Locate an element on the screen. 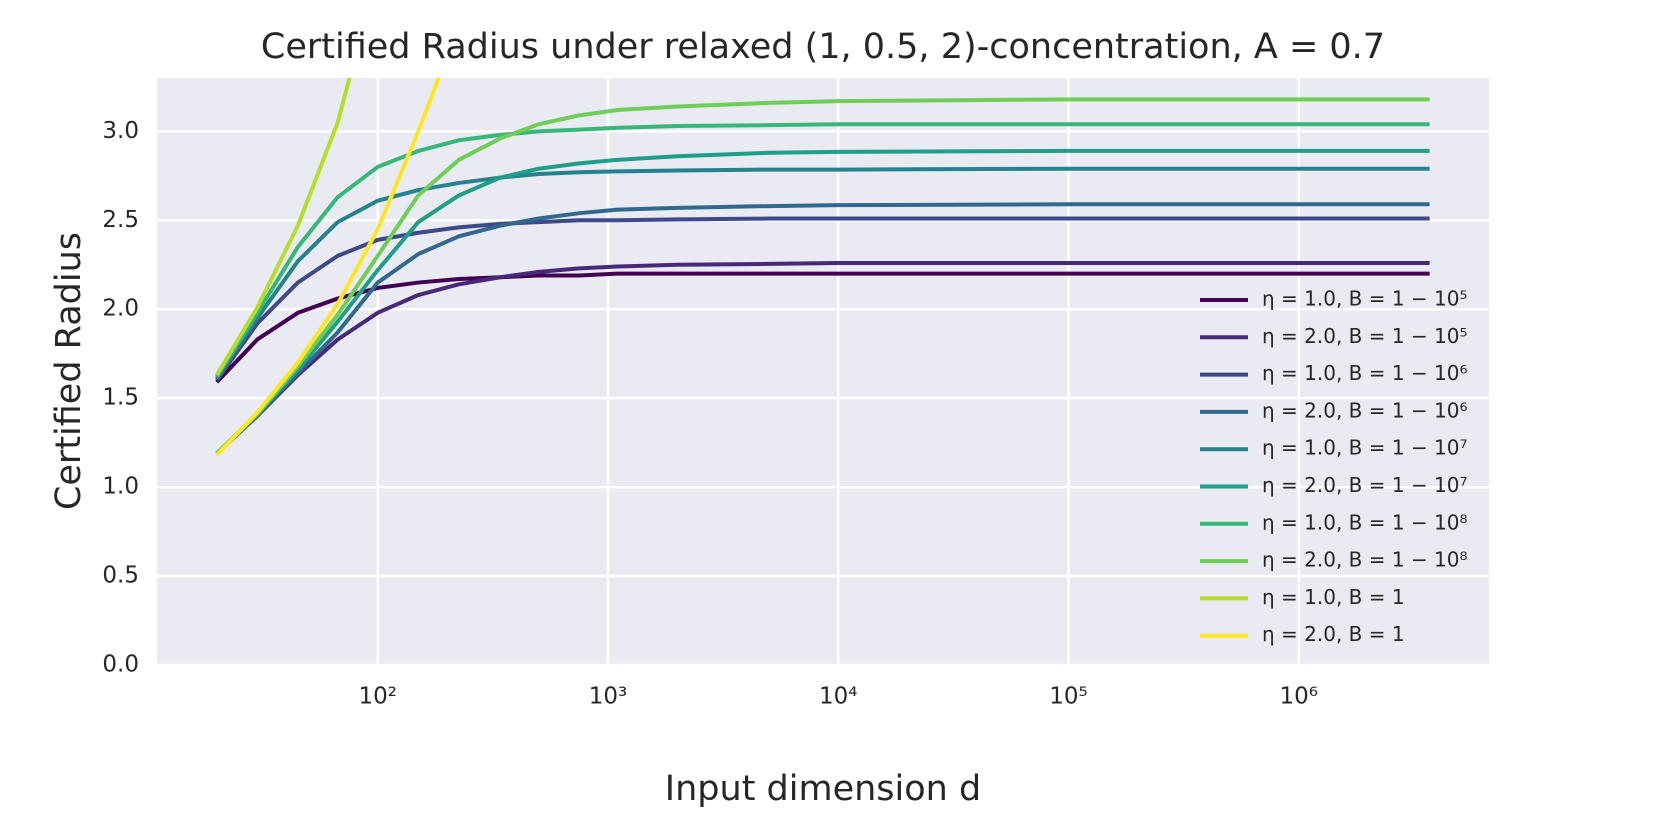 The width and height of the screenshot is (1661, 830). x-tick-label: 10⁴ is located at coordinates (838, 697).